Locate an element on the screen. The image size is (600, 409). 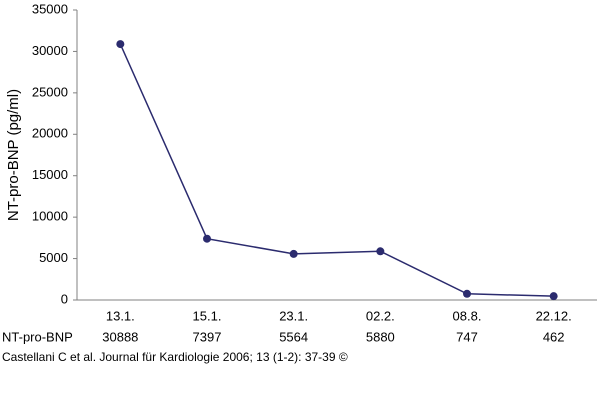
y-tick-label: 25000 is located at coordinates (50, 91).